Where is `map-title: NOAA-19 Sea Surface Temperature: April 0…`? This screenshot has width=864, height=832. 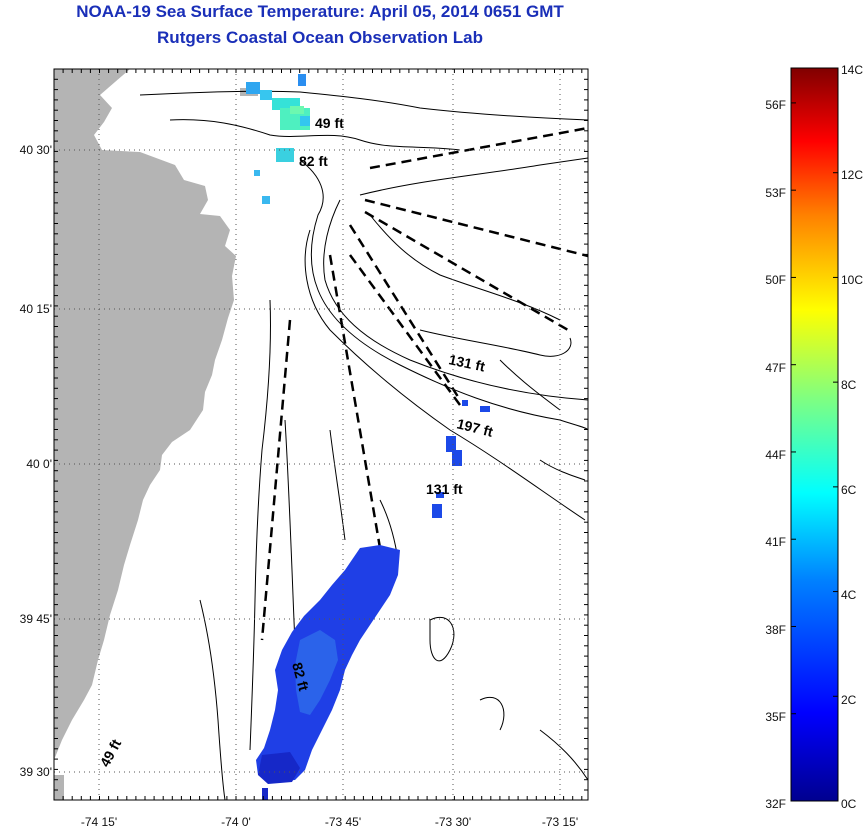 map-title: NOAA-19 Sea Surface Temperature: April 0… is located at coordinates (320, 11).